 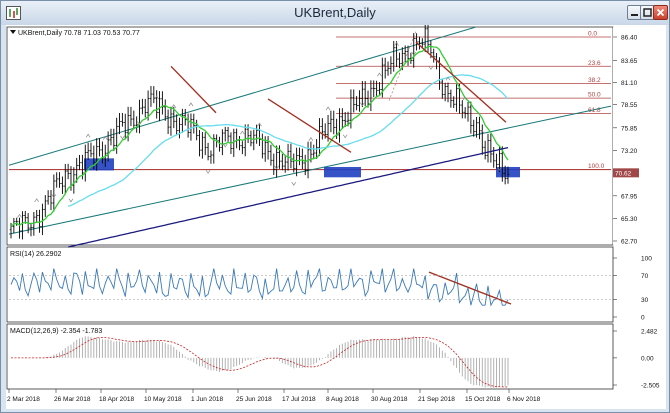 I want to click on price-panel-header: UKBrent,Daily 70.78 71.03 70.53 70.77, so click(x=79, y=33).